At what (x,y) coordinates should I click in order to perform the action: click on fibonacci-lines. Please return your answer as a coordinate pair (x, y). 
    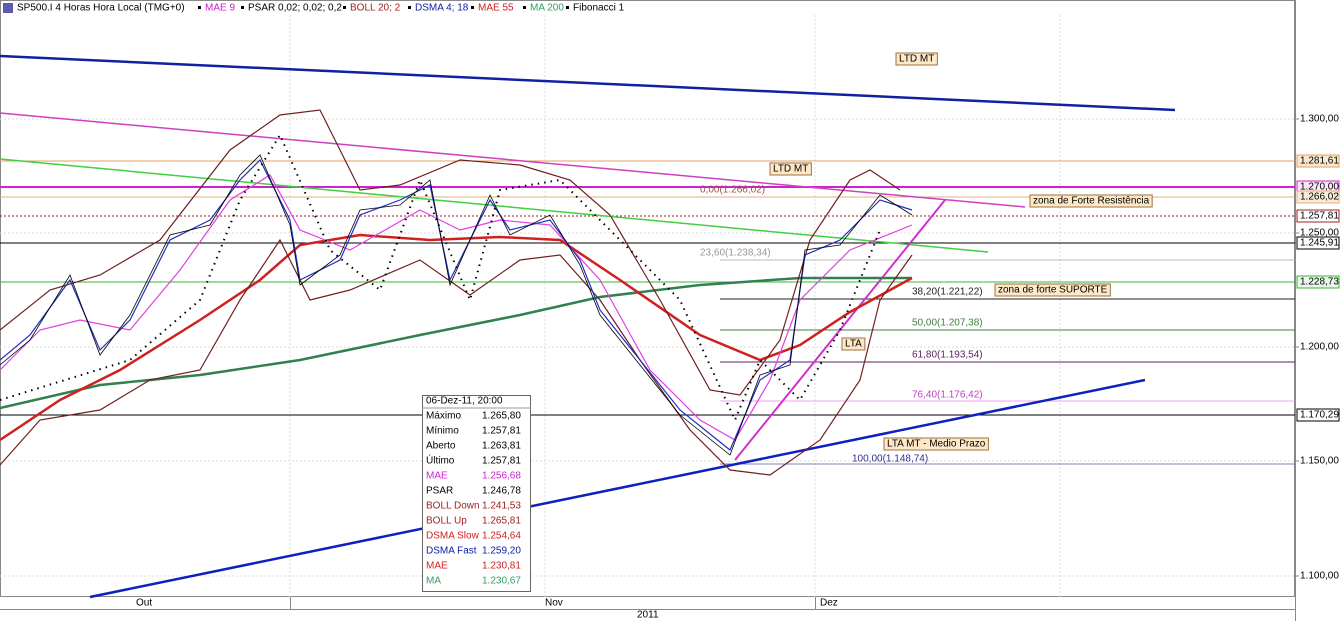
    Looking at the image, I should click on (1007, 362).